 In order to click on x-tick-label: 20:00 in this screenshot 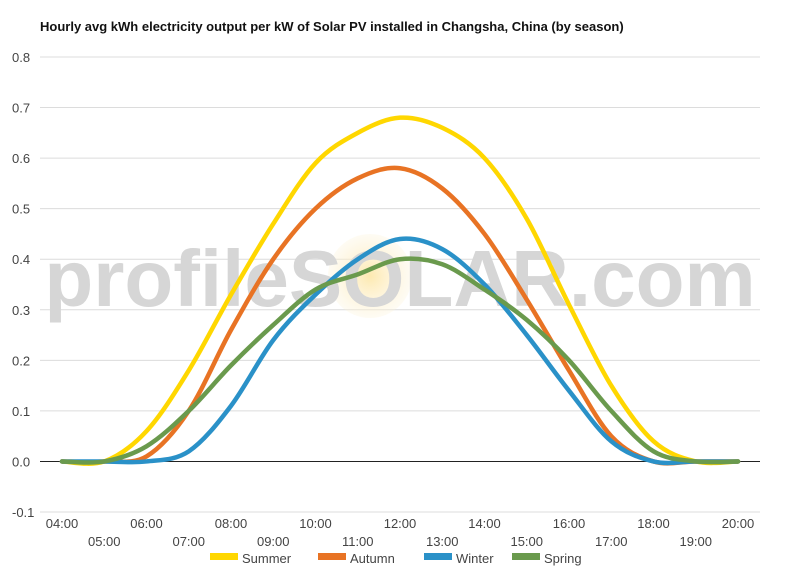, I will do `click(738, 523)`.